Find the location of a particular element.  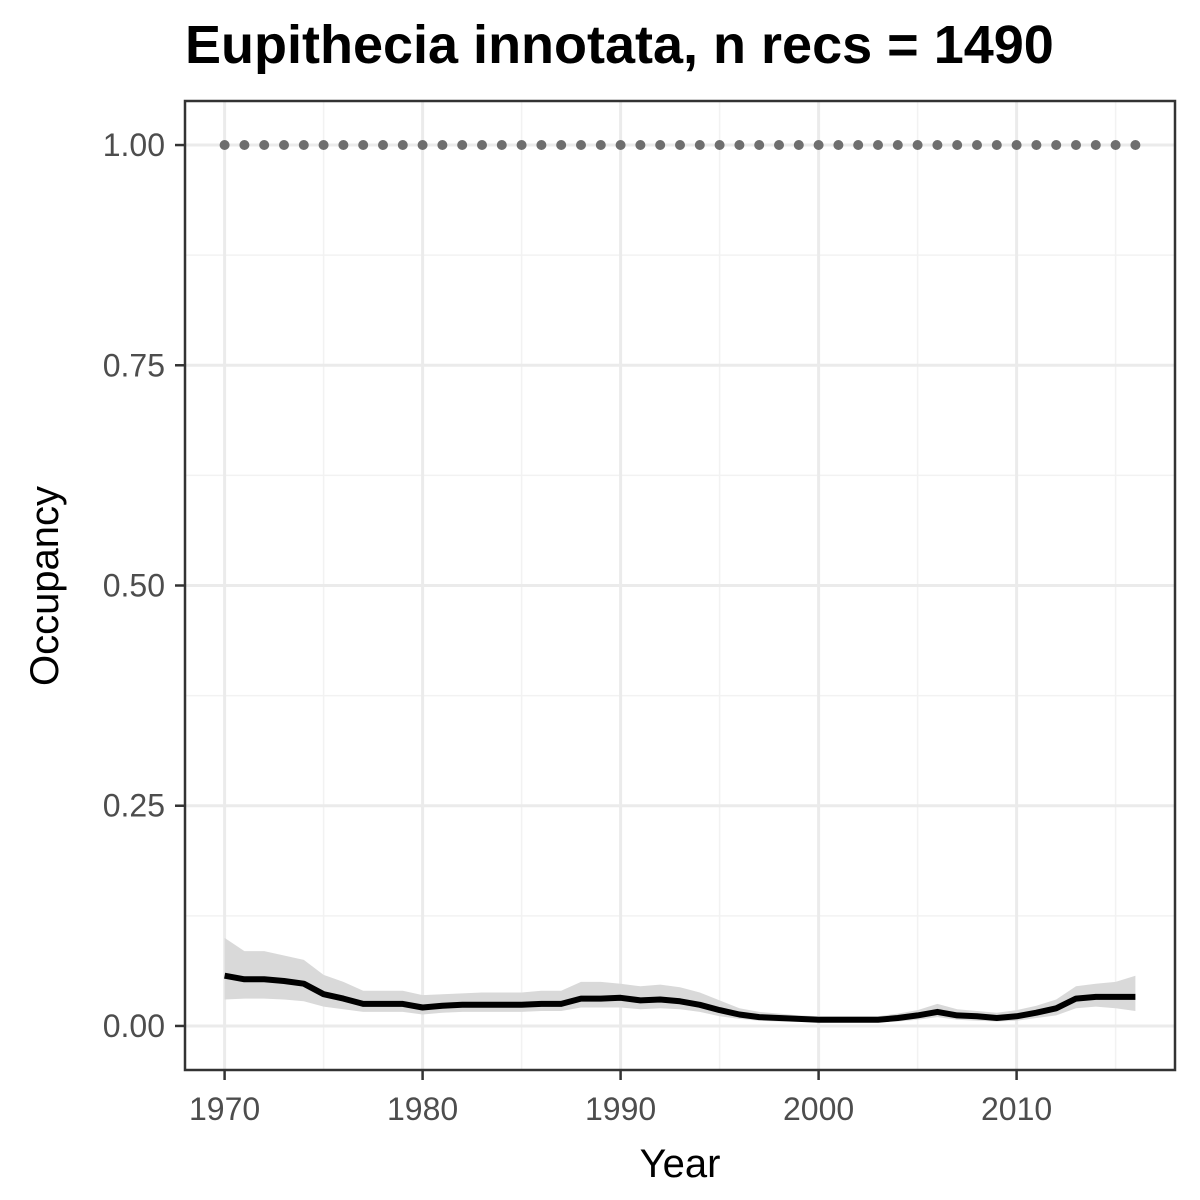

chart-title: Eupithecia innotata, n recs = 1490 is located at coordinates (619, 45).